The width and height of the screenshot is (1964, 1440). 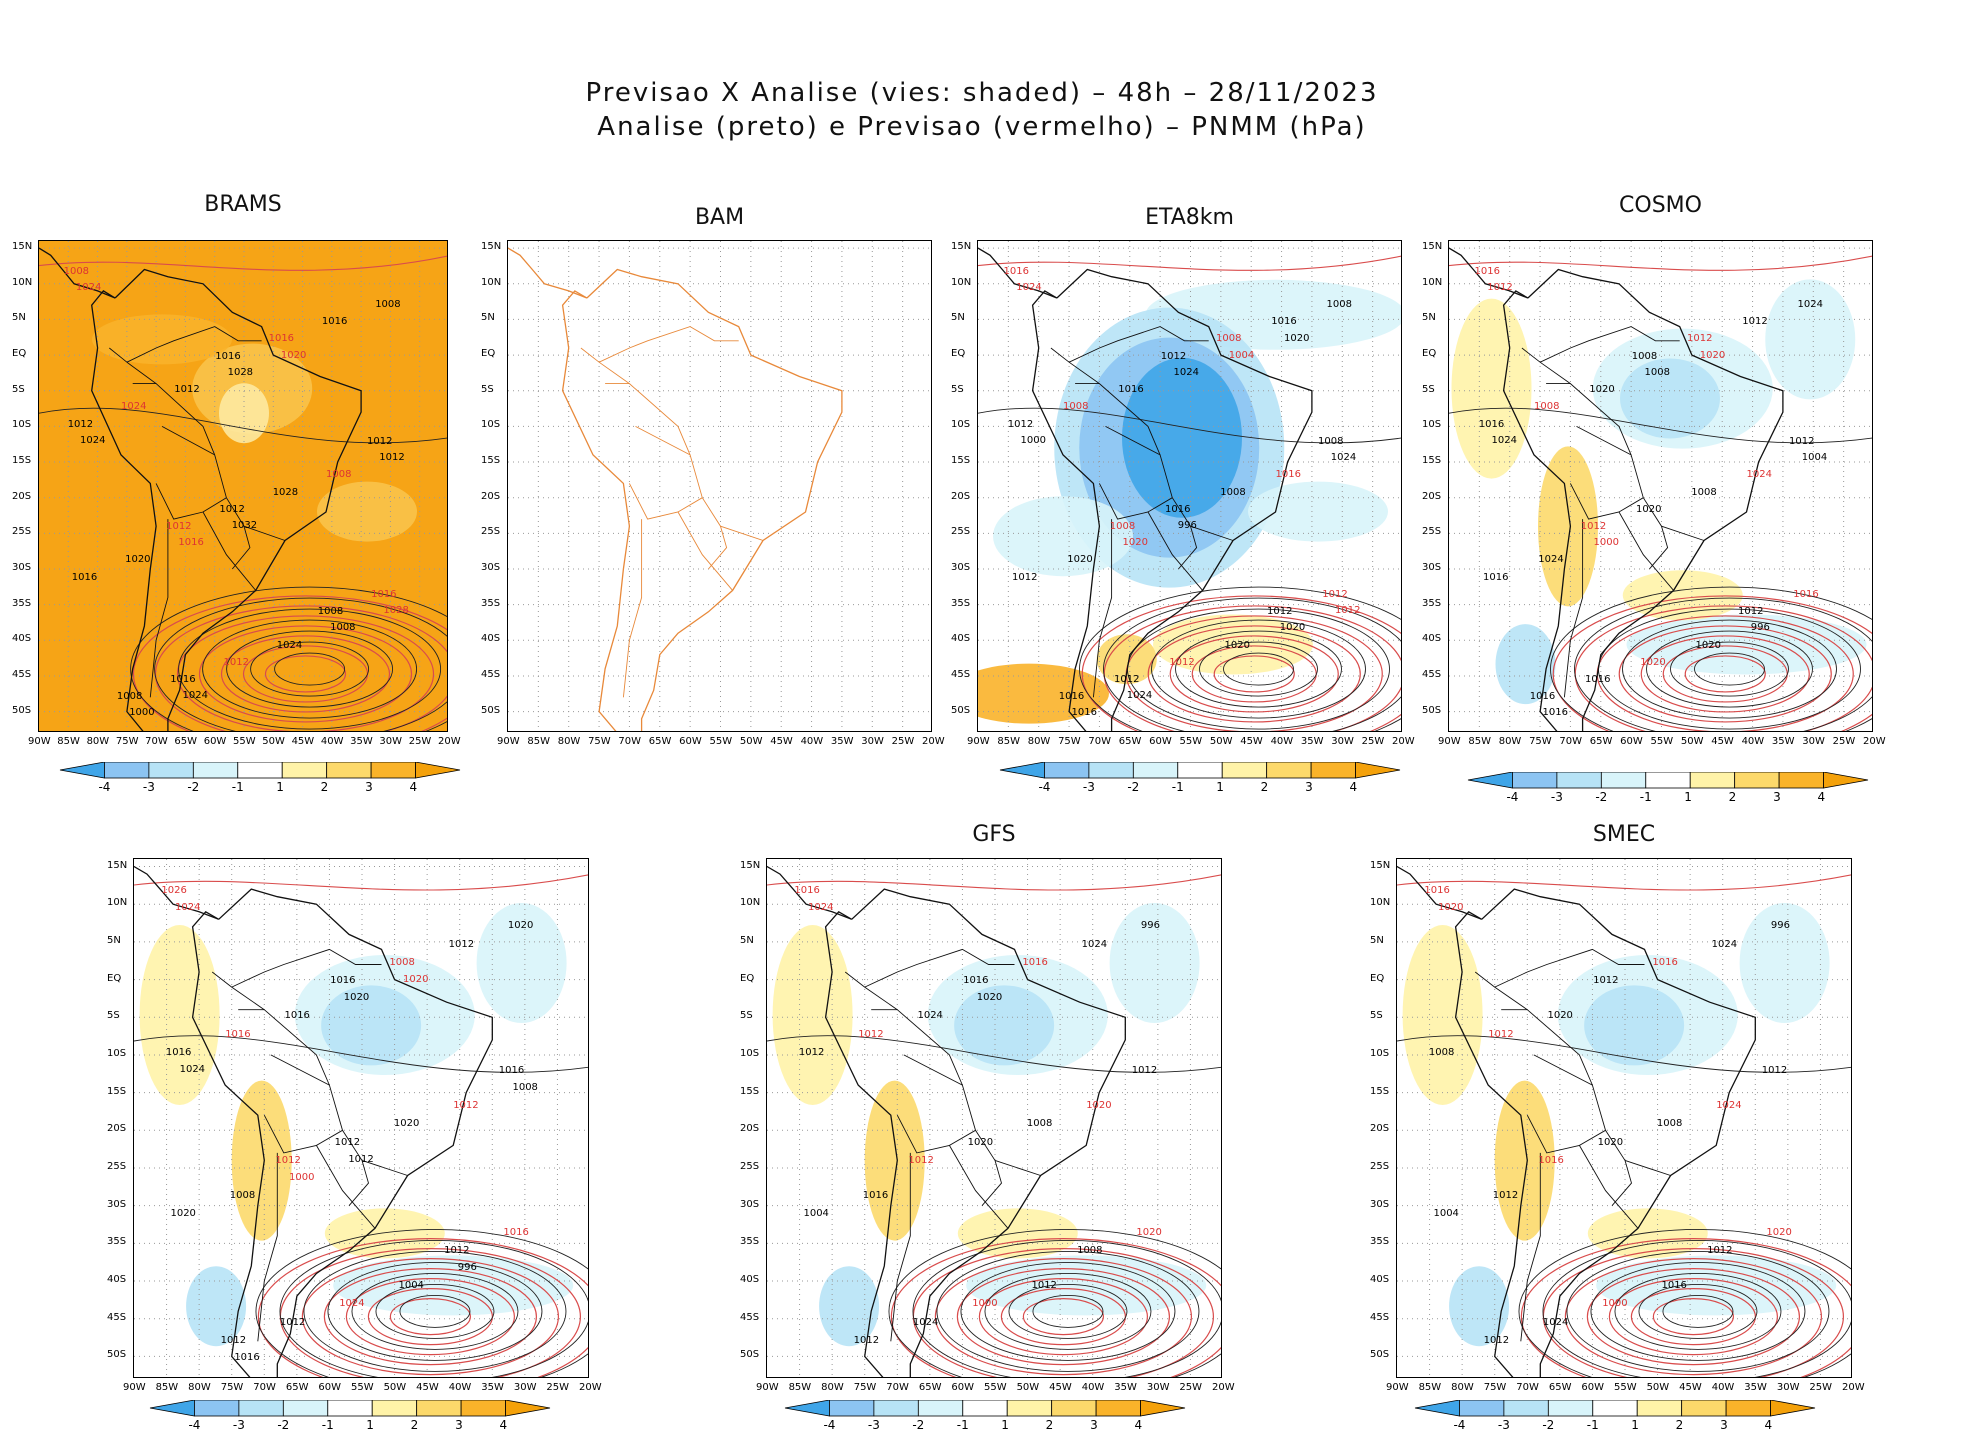 I want to click on isobar-label: 1000, so click(x=302, y=1178).